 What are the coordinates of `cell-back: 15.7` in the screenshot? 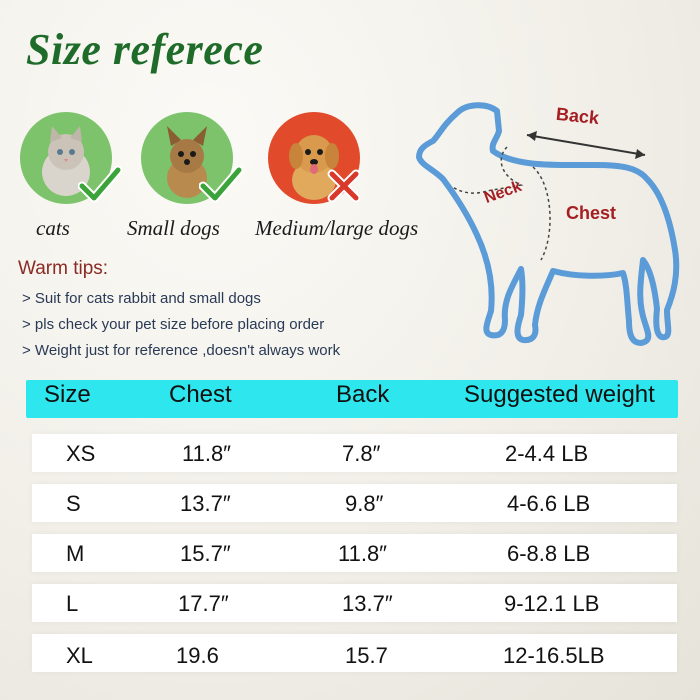 It's located at (366, 655).